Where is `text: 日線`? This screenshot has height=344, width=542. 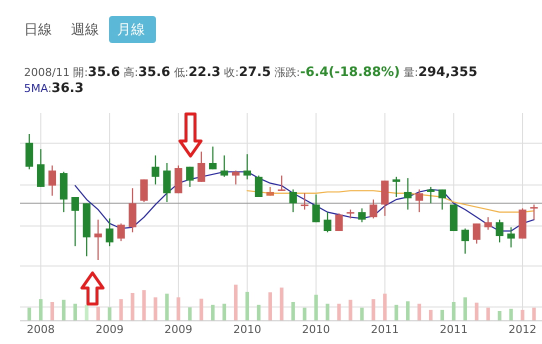
text: 日線 is located at coordinates (38, 30).